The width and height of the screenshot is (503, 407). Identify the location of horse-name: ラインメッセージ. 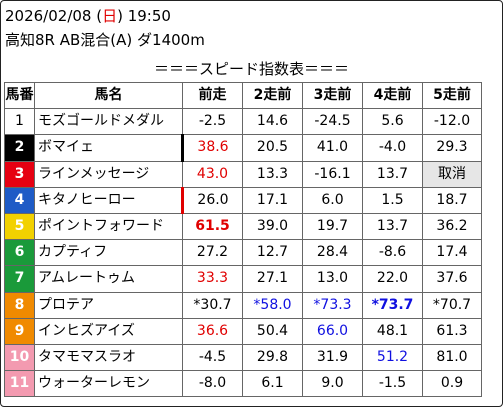
(108, 174).